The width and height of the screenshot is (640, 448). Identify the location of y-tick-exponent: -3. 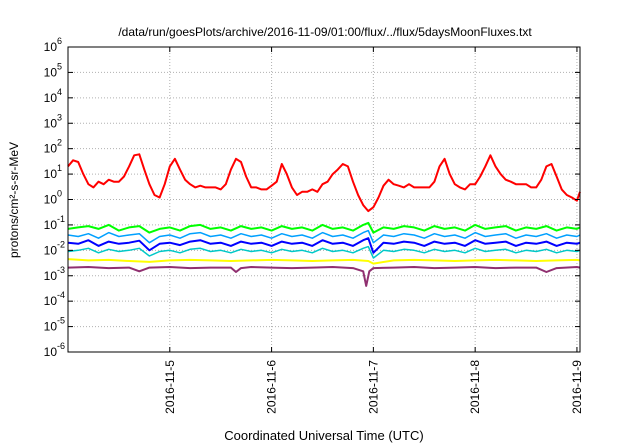
(61, 270).